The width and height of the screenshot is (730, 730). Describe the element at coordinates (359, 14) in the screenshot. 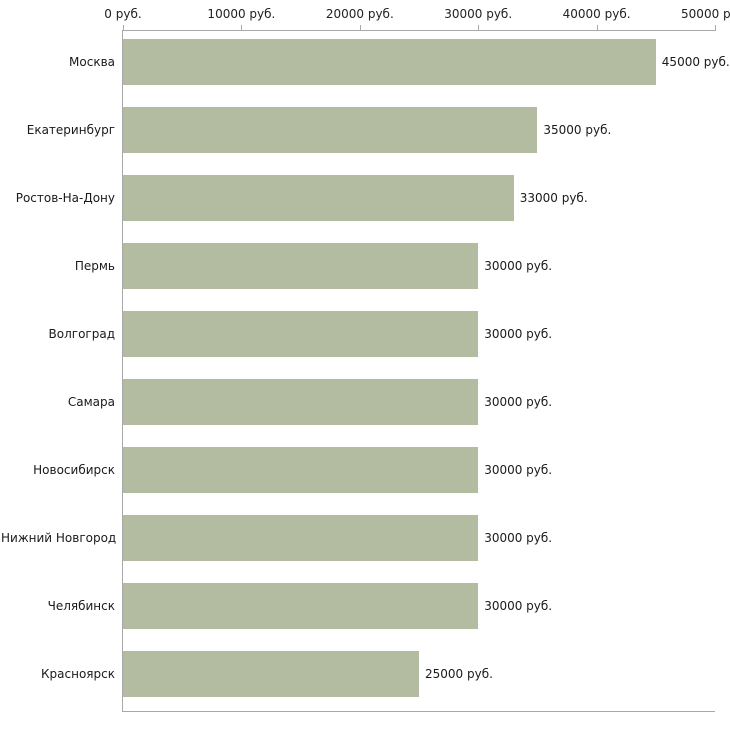

I see `x-axis-tick-label: 20000 руб.` at that location.